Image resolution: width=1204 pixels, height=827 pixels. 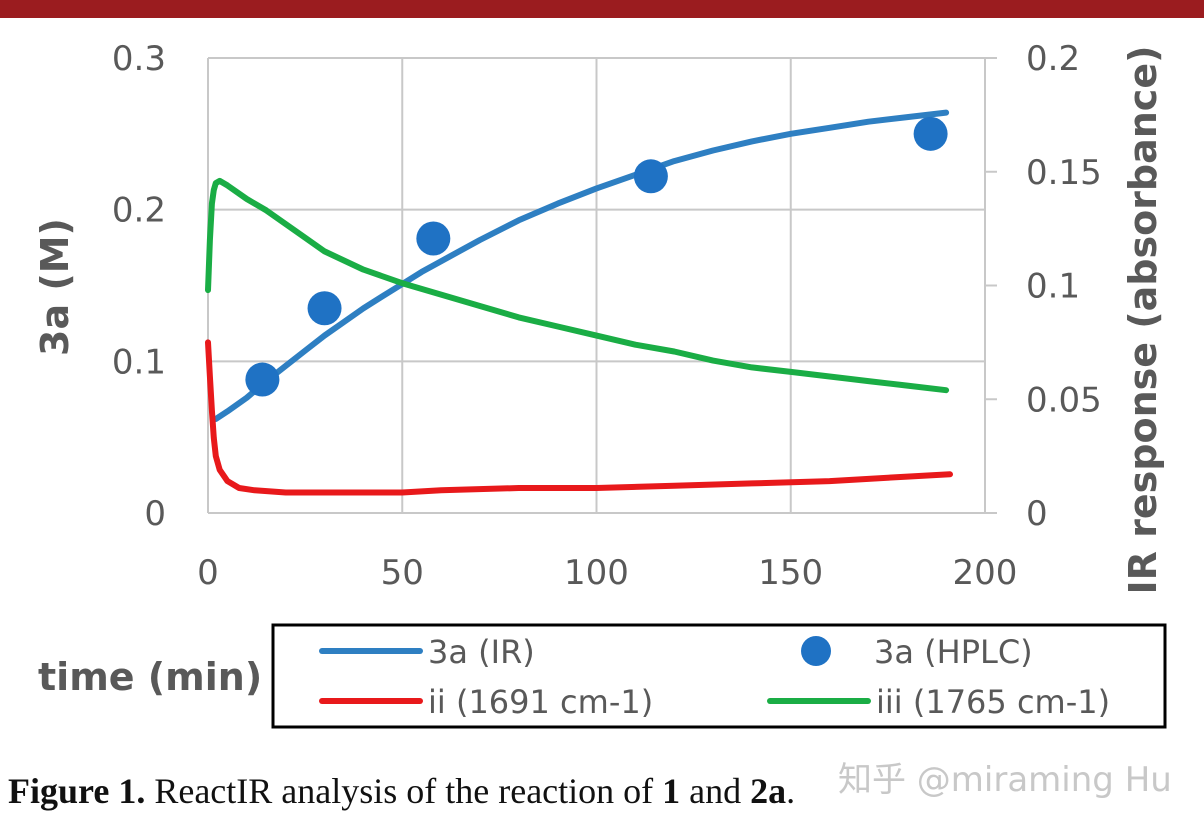 I want to click on y-axis-title: 3a (M), so click(x=55, y=287).